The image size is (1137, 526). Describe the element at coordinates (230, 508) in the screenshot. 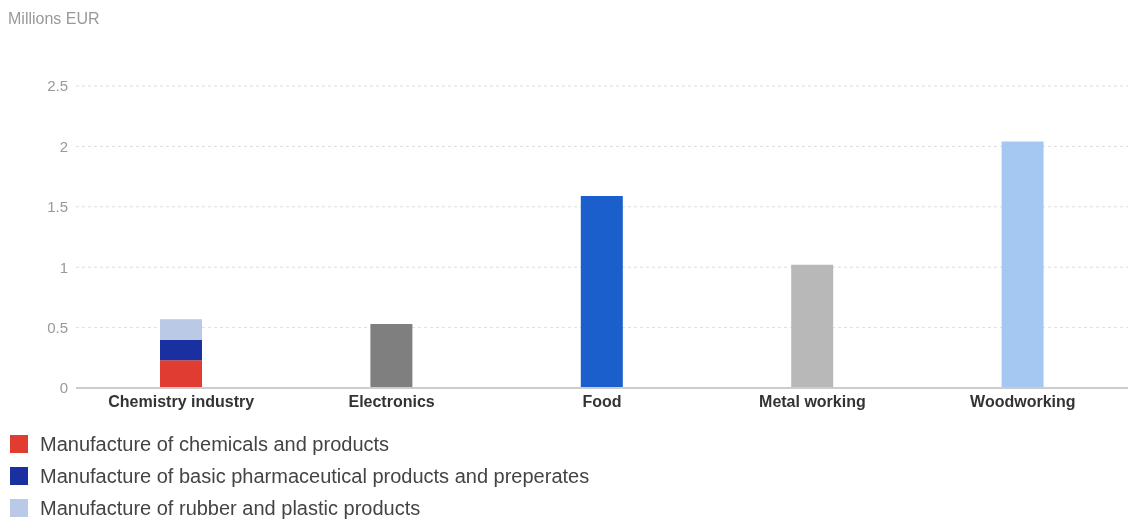

I see `legend-label: Manufacture of rubber and plastic products` at that location.